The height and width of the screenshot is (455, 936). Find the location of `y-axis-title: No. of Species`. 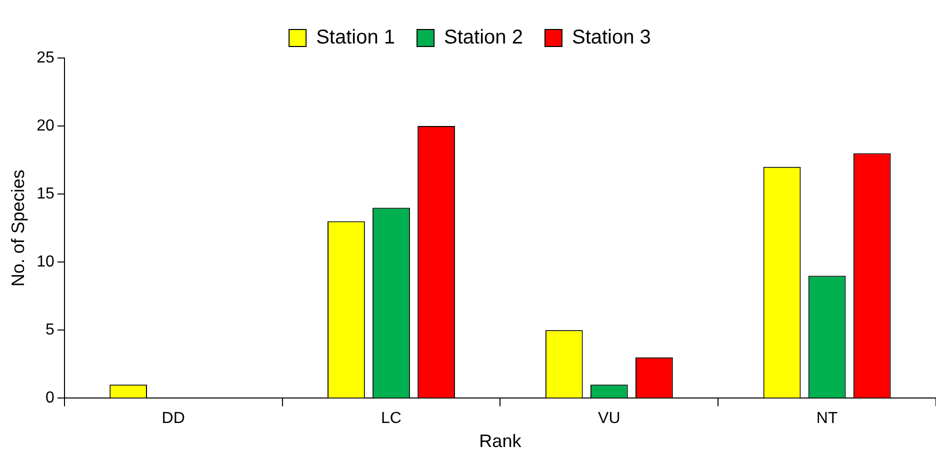

y-axis-title: No. of Species is located at coordinates (18, 228).